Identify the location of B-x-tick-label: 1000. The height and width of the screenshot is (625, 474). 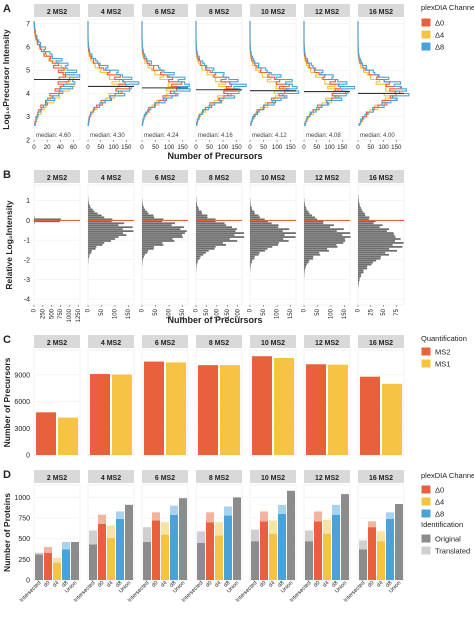
(70, 315).